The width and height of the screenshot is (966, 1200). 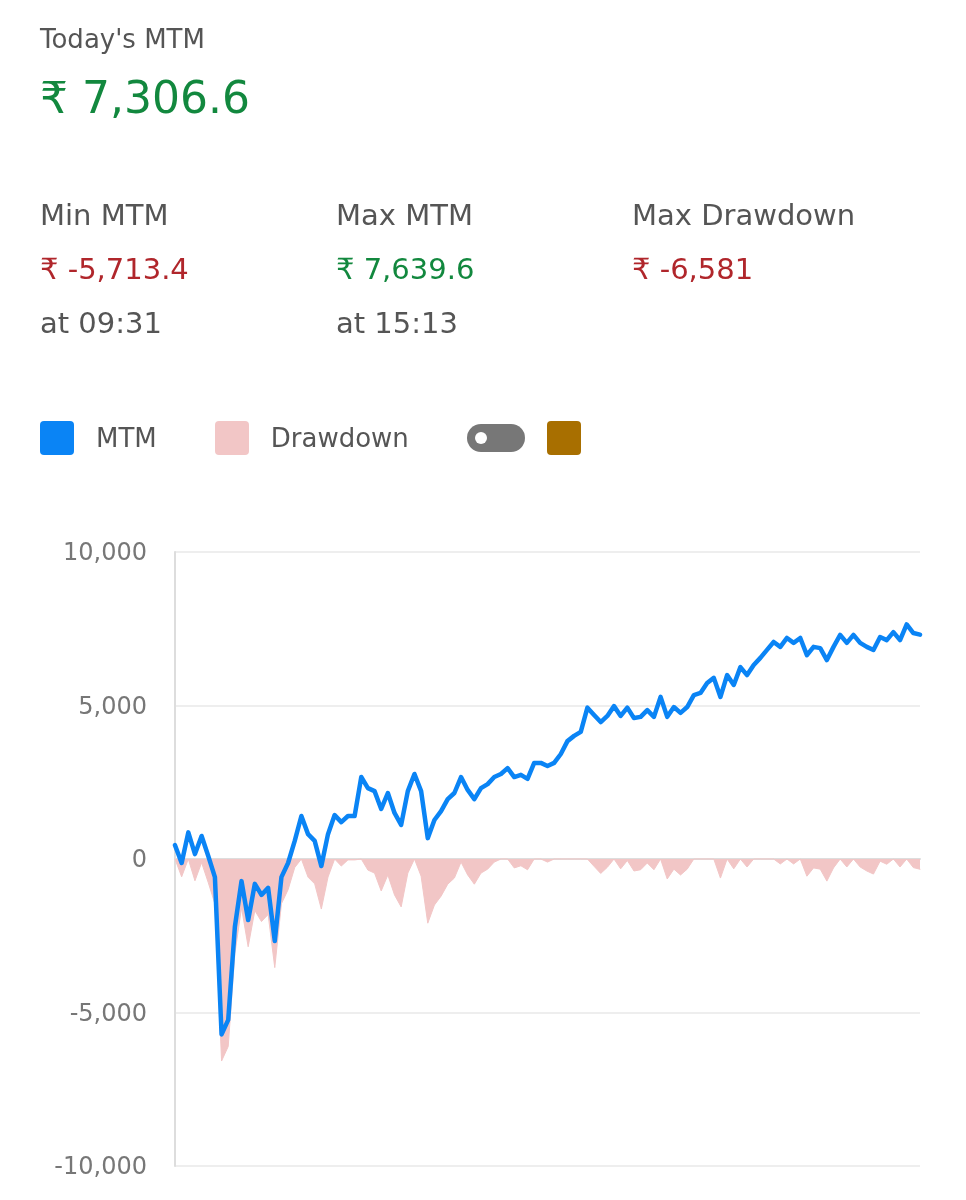 I want to click on text: at 09:31, so click(x=101, y=323).